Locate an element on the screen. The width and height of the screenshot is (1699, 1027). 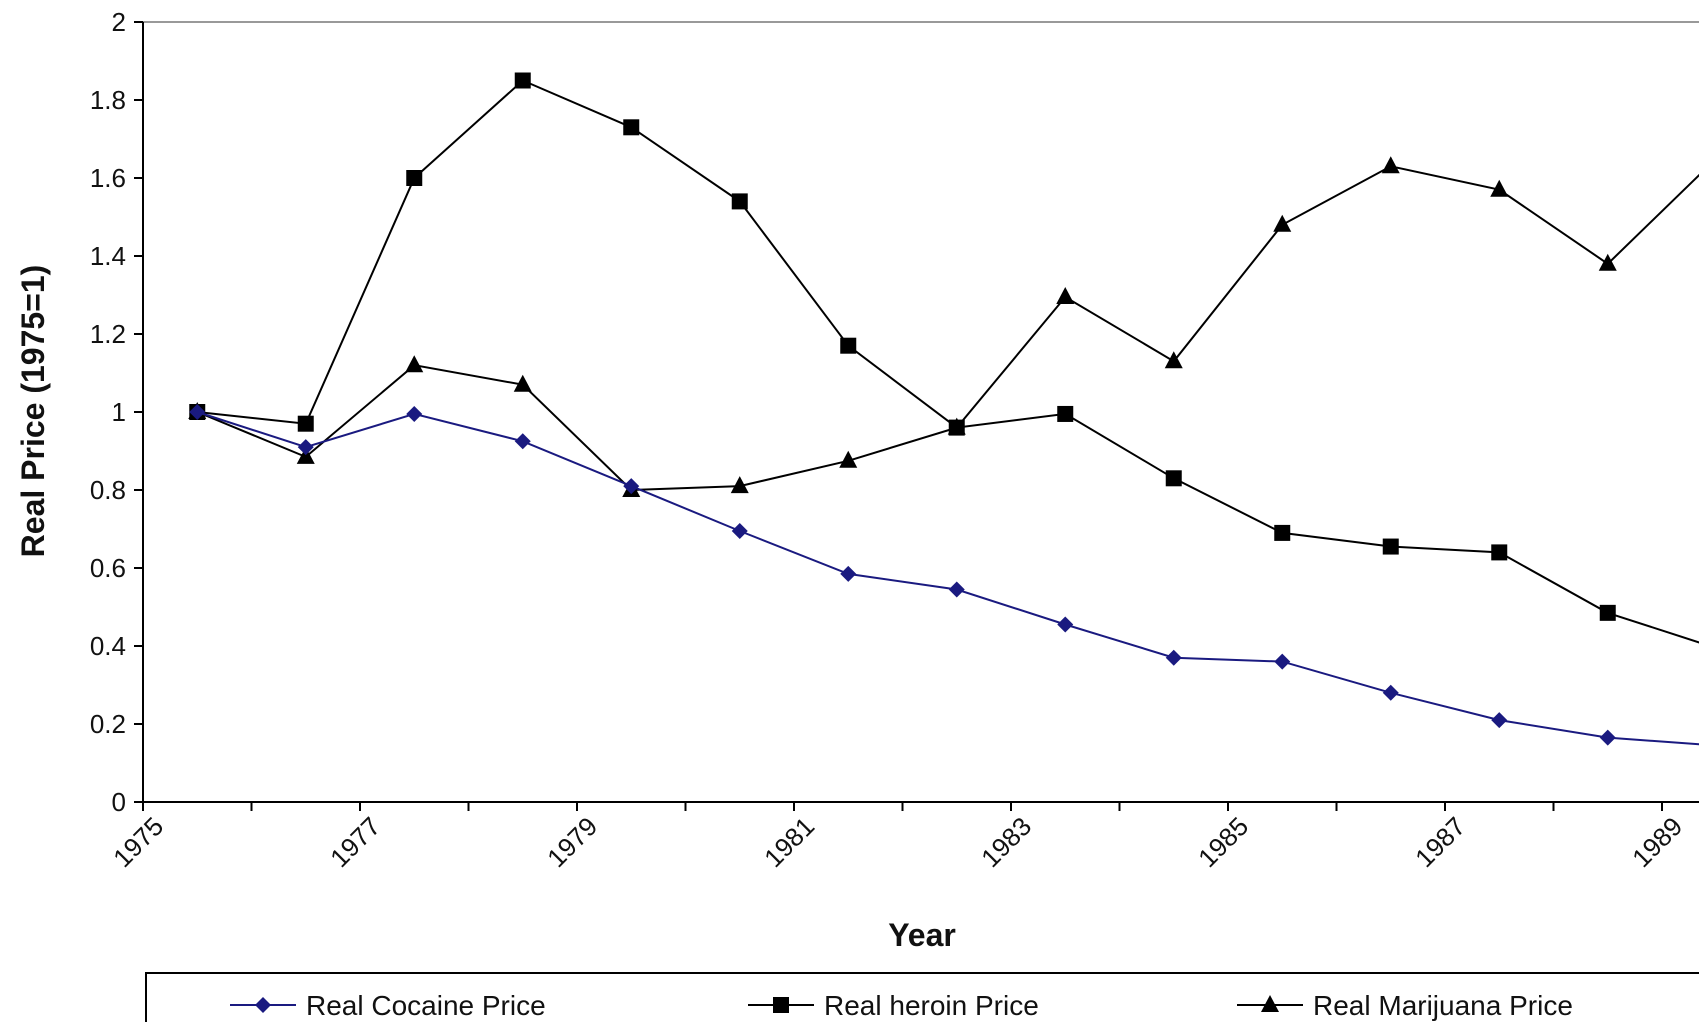
legend-label: Real Marijuana Price is located at coordinates (1443, 1005).